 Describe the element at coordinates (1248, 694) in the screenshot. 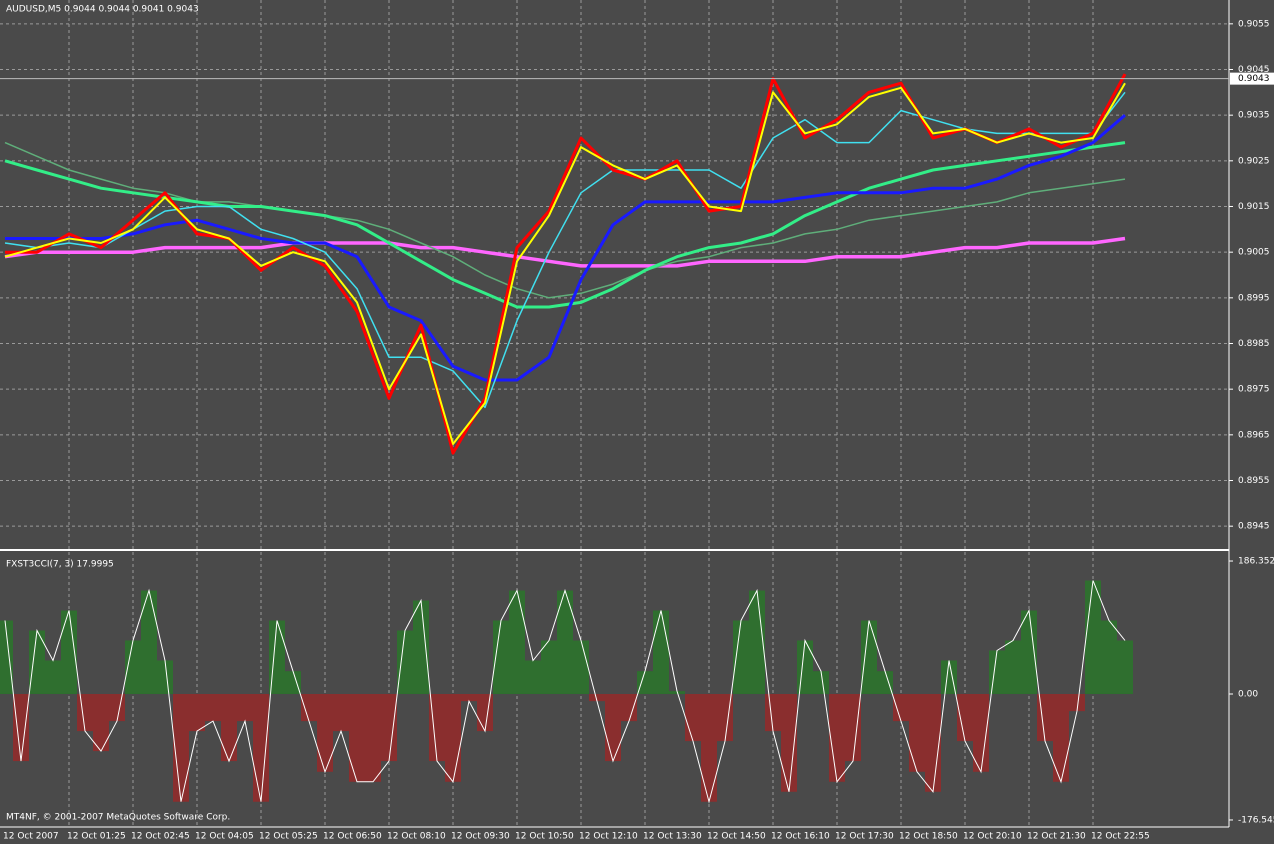

I see `y-tick-label: 0.00` at that location.